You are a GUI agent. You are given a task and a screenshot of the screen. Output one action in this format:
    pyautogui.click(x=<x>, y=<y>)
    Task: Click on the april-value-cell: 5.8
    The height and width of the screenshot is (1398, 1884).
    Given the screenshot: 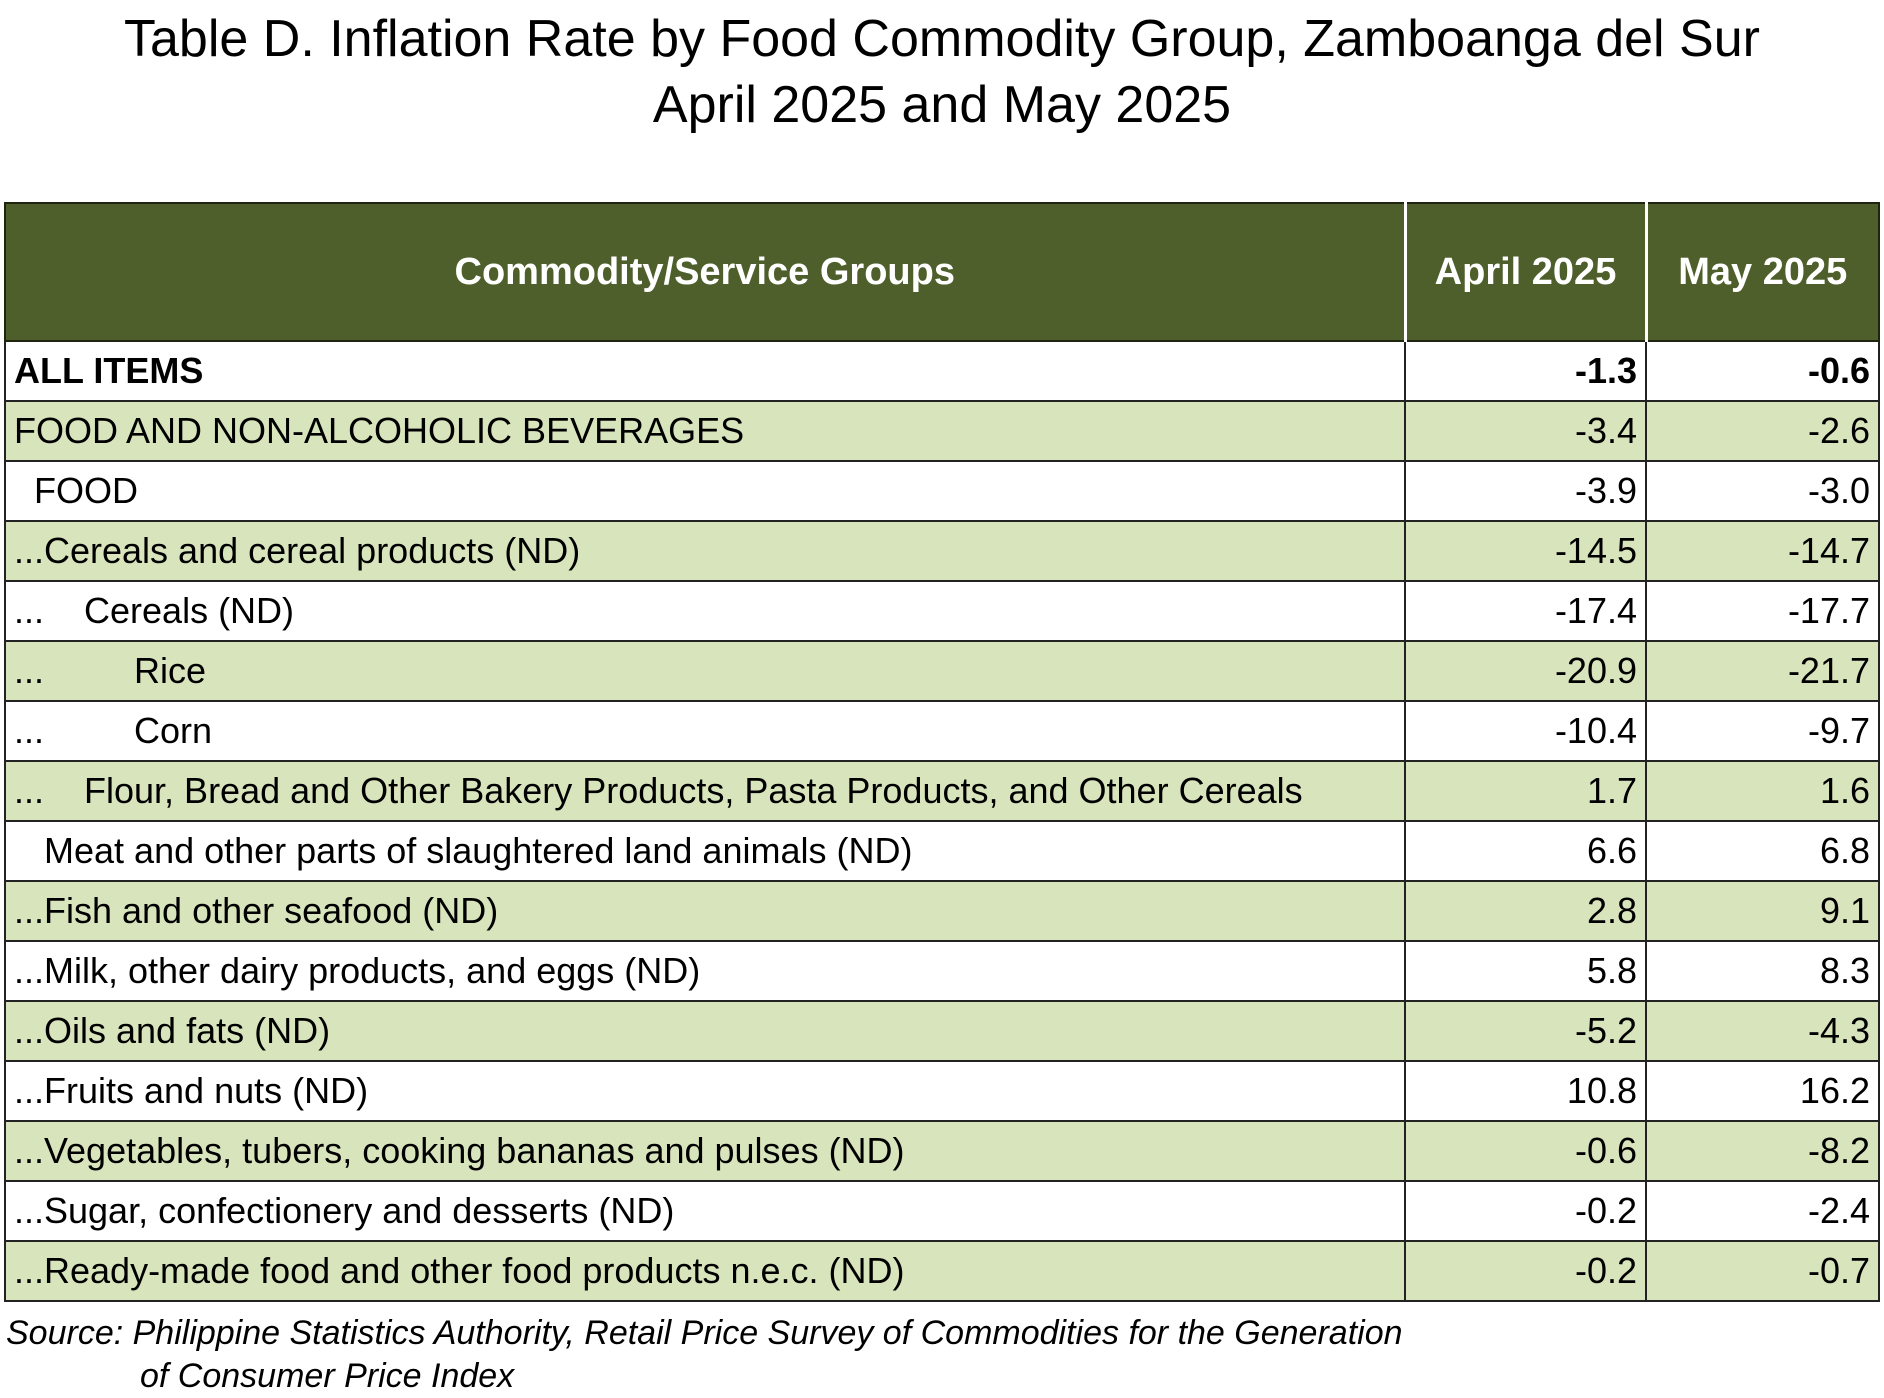 What is the action you would take?
    pyautogui.click(x=1525, y=971)
    